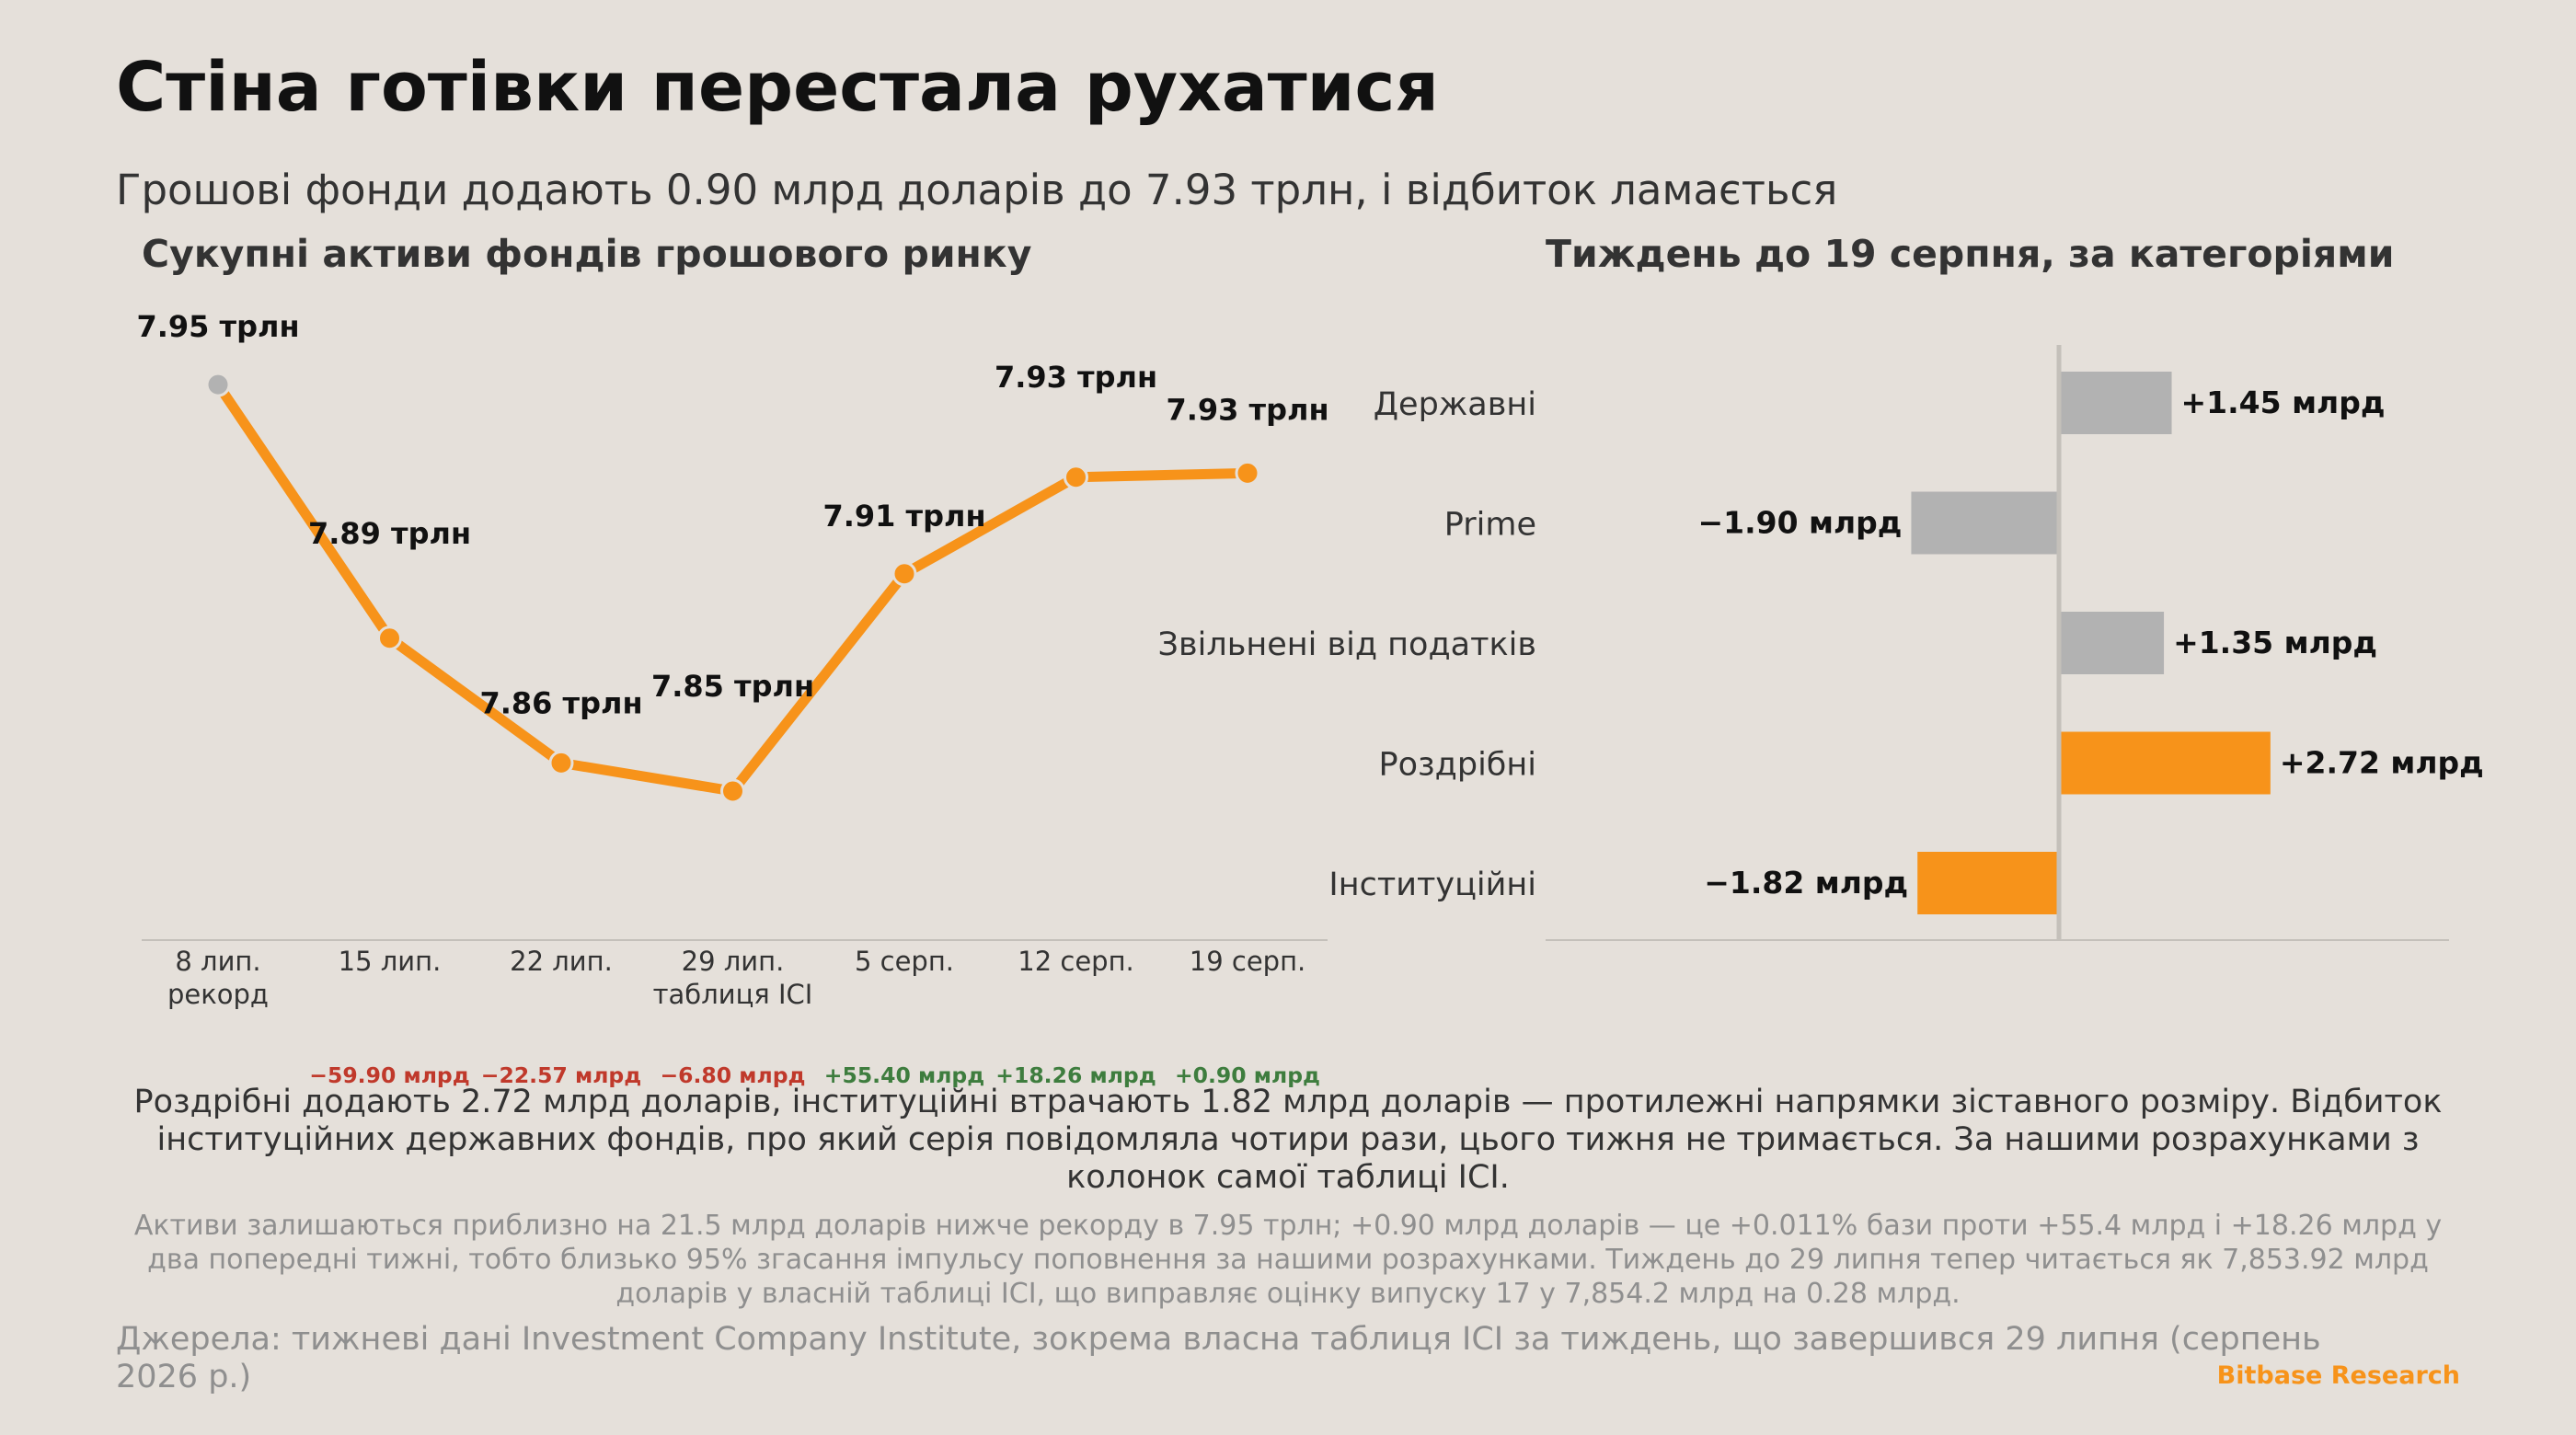  Describe the element at coordinates (561, 1075) in the screenshot. I see `change-label: −22.57 млрд` at that location.